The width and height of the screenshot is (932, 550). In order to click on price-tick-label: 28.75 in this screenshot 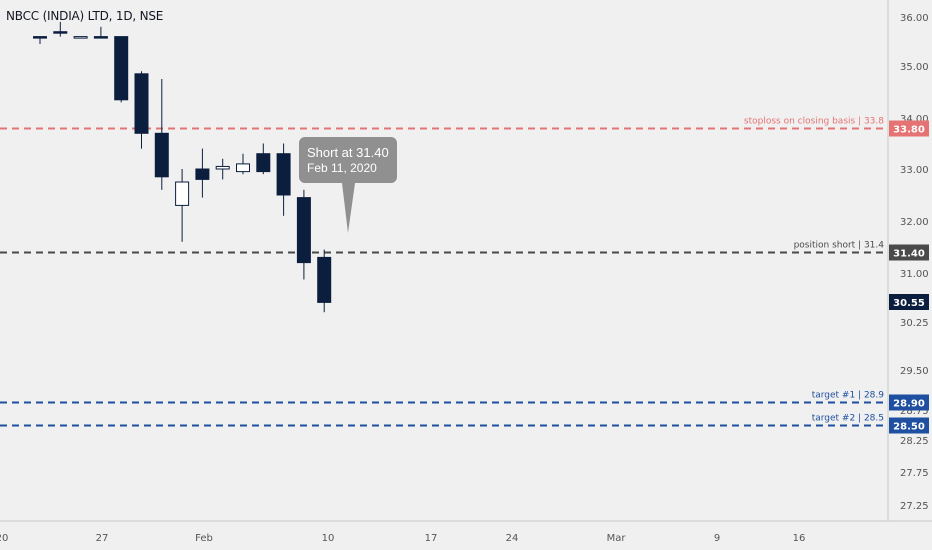, I will do `click(914, 411)`.